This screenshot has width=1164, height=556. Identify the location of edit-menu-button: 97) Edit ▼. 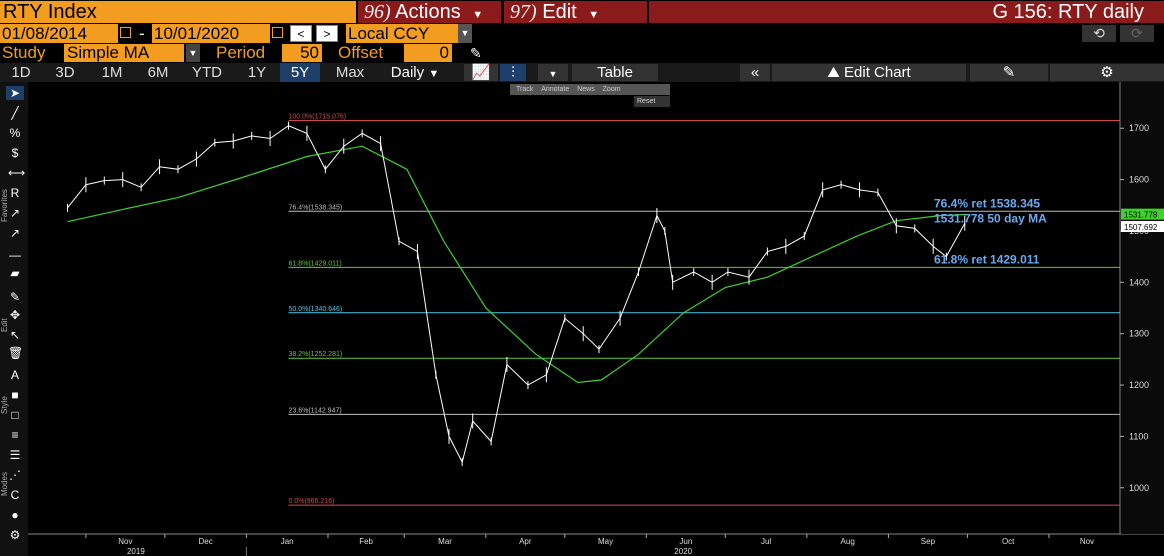
(575, 12).